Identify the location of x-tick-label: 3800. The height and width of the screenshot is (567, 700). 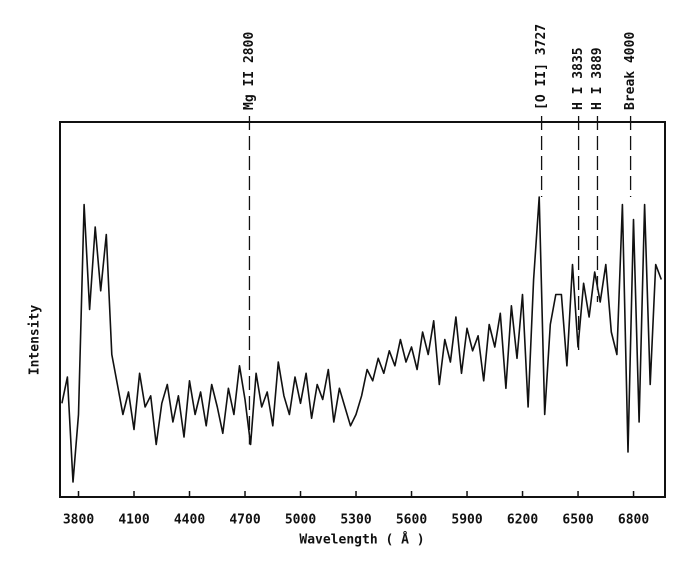
(78, 520).